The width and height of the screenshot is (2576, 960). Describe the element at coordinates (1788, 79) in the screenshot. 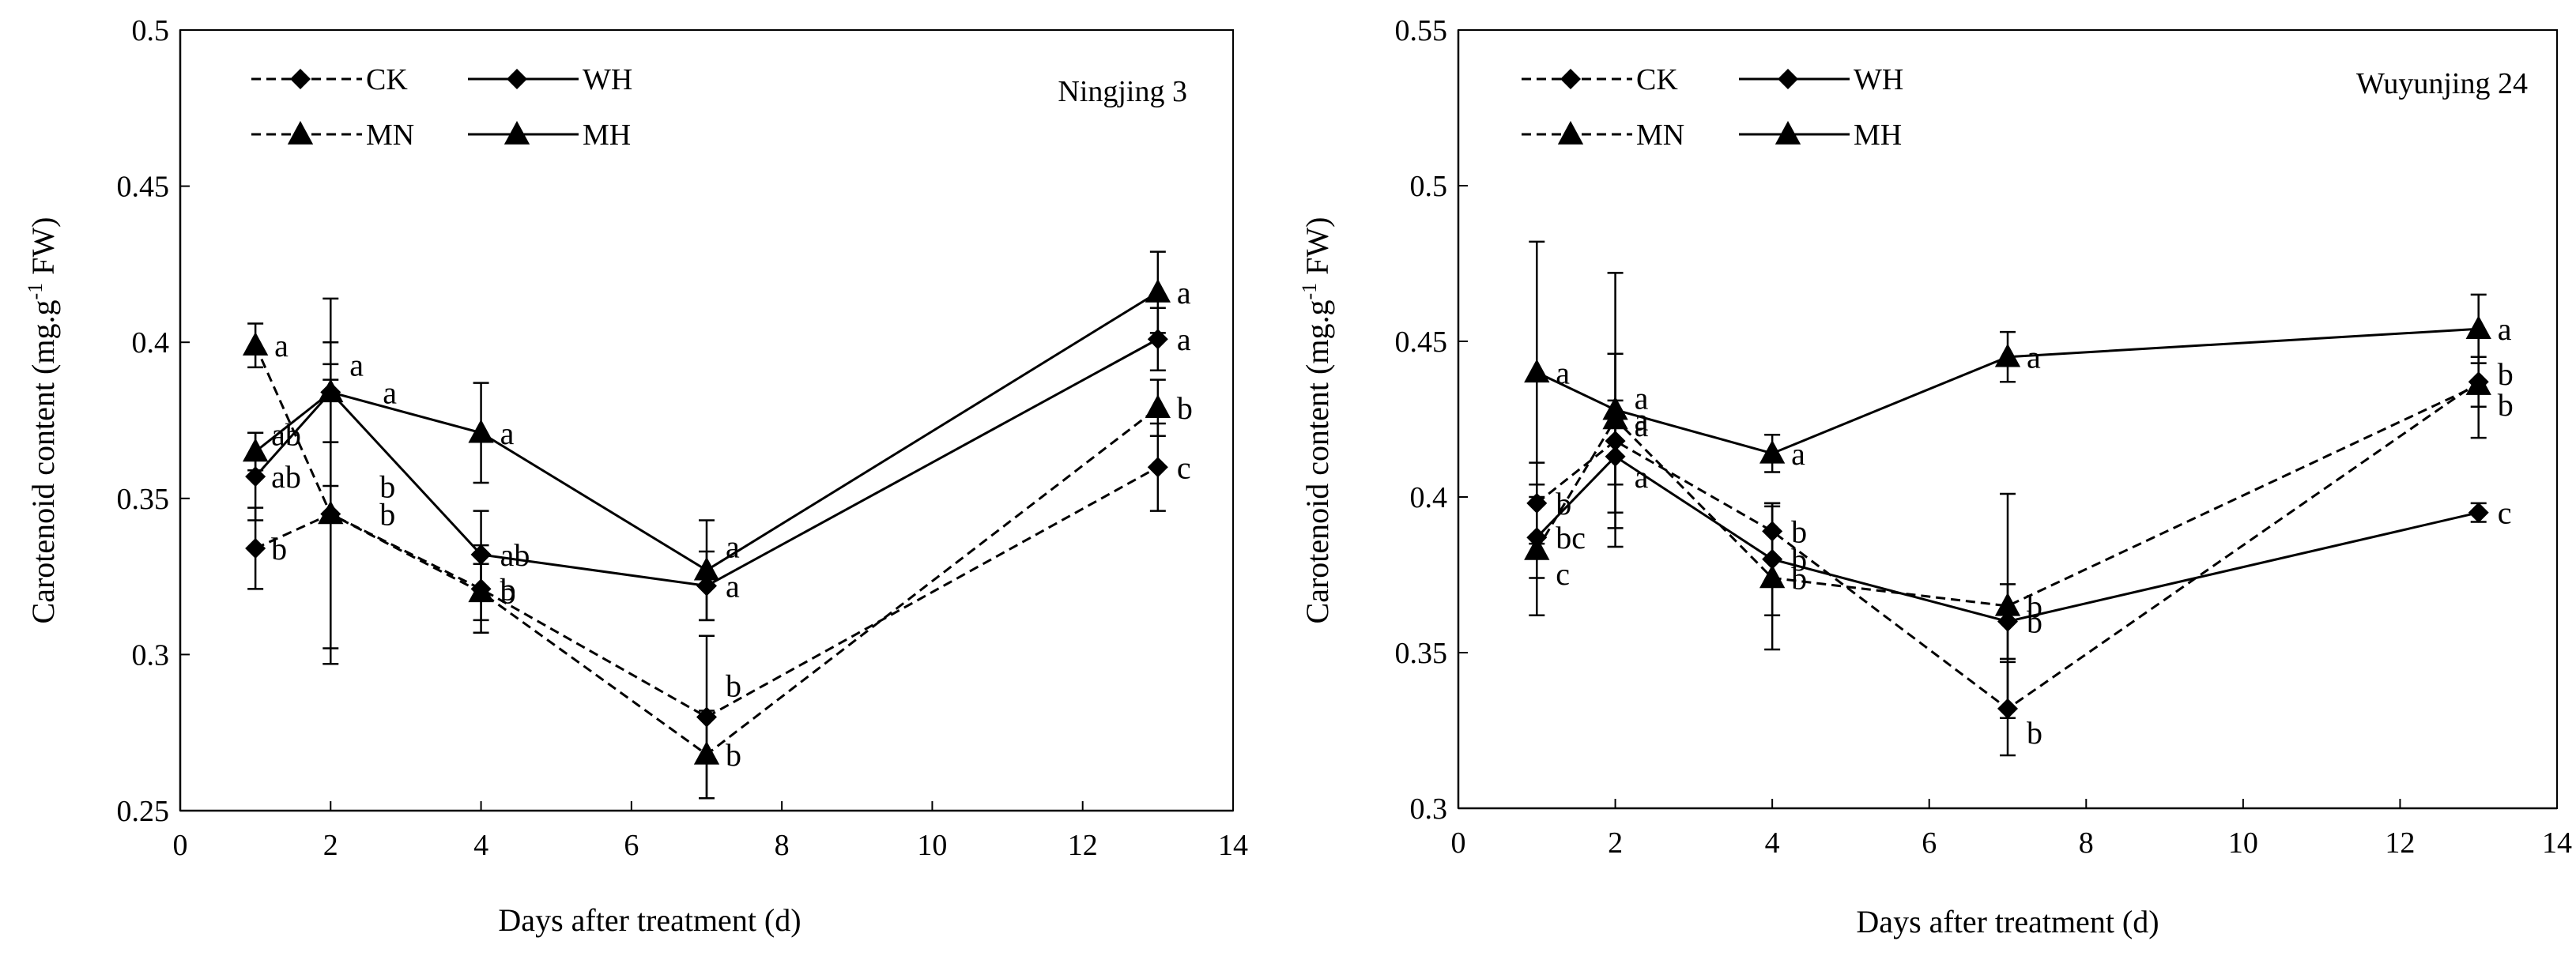

I see `legend-marker-wh` at that location.